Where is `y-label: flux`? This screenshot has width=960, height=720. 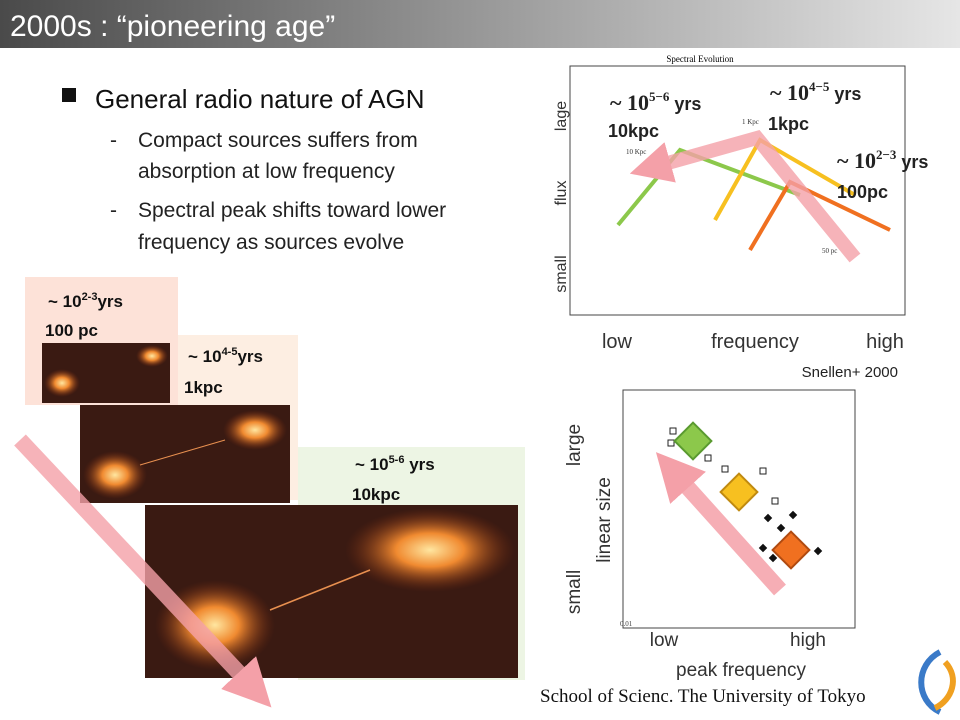
y-label: flux is located at coordinates (561, 193).